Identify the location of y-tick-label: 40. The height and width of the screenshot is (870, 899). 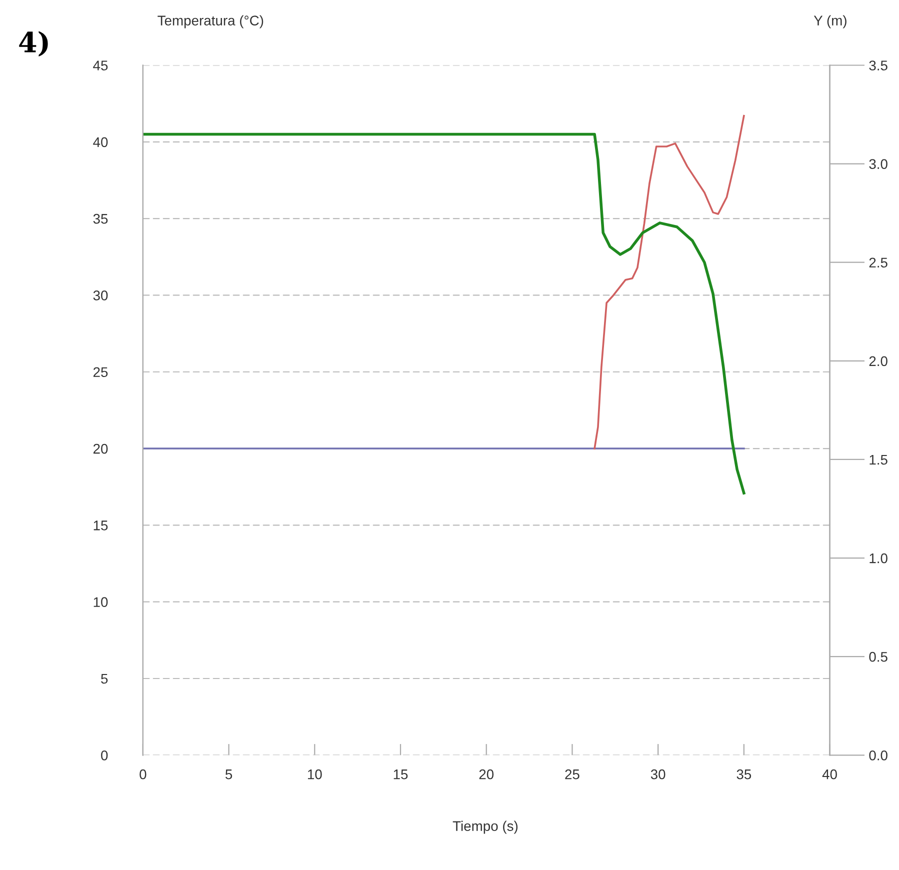
(100, 142).